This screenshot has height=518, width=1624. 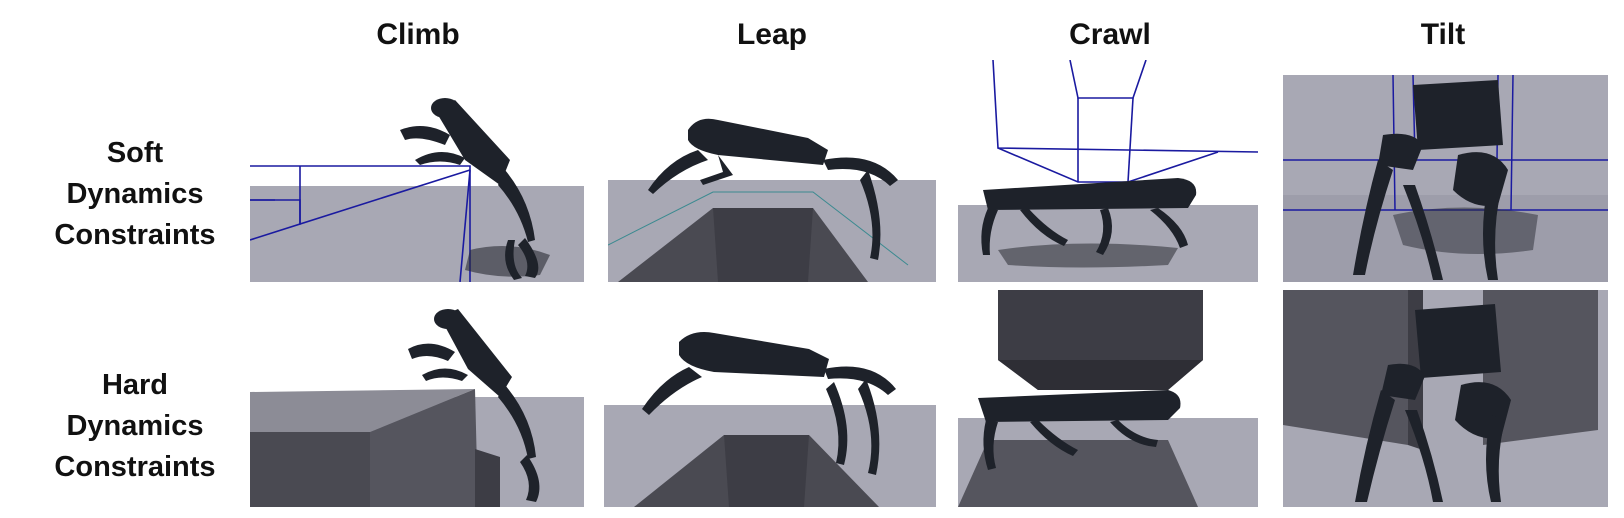 What do you see at coordinates (1110, 34) in the screenshot?
I see `column-header-crawl: Crawl` at bounding box center [1110, 34].